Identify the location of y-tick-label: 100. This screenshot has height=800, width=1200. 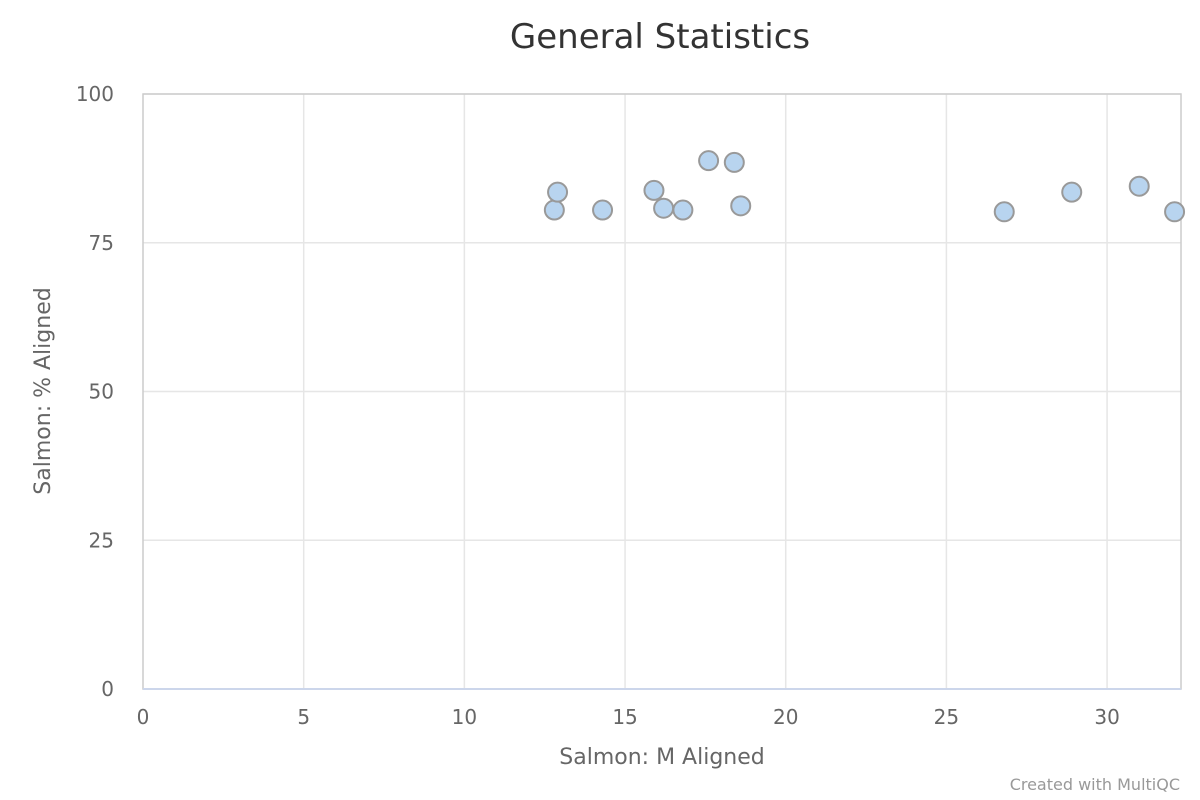
(95, 94).